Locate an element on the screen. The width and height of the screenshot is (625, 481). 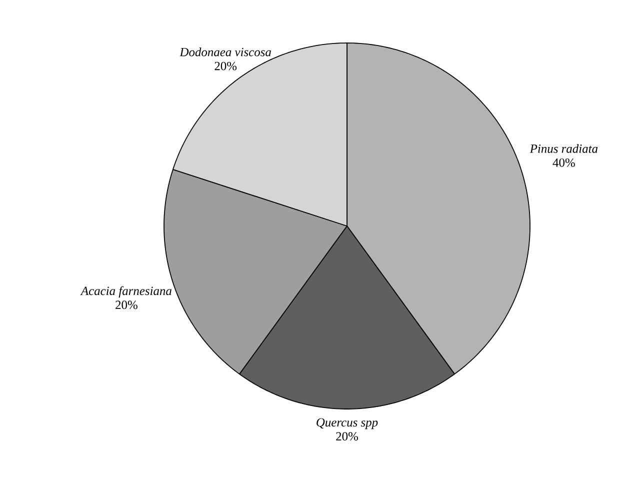
slice-label: Acacia farnesiana is located at coordinates (126, 292).